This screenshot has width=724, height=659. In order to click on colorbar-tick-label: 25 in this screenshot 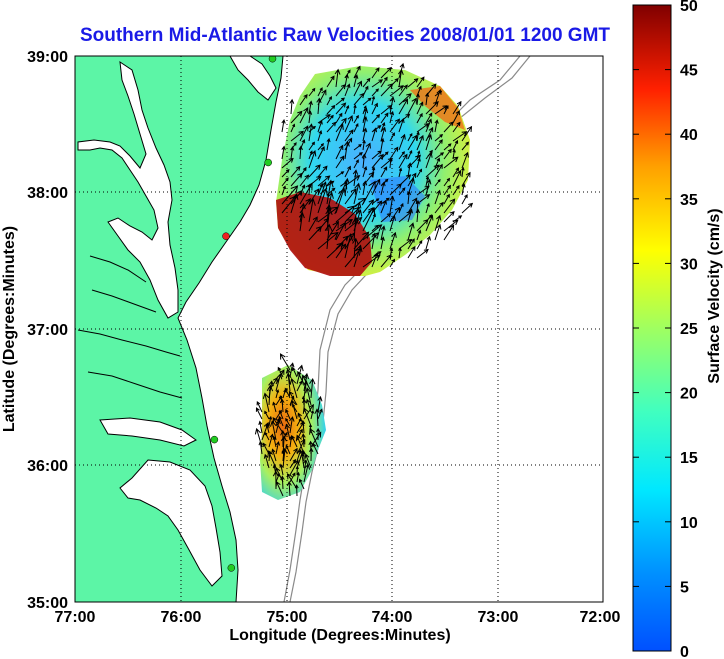, I will do `click(689, 329)`.